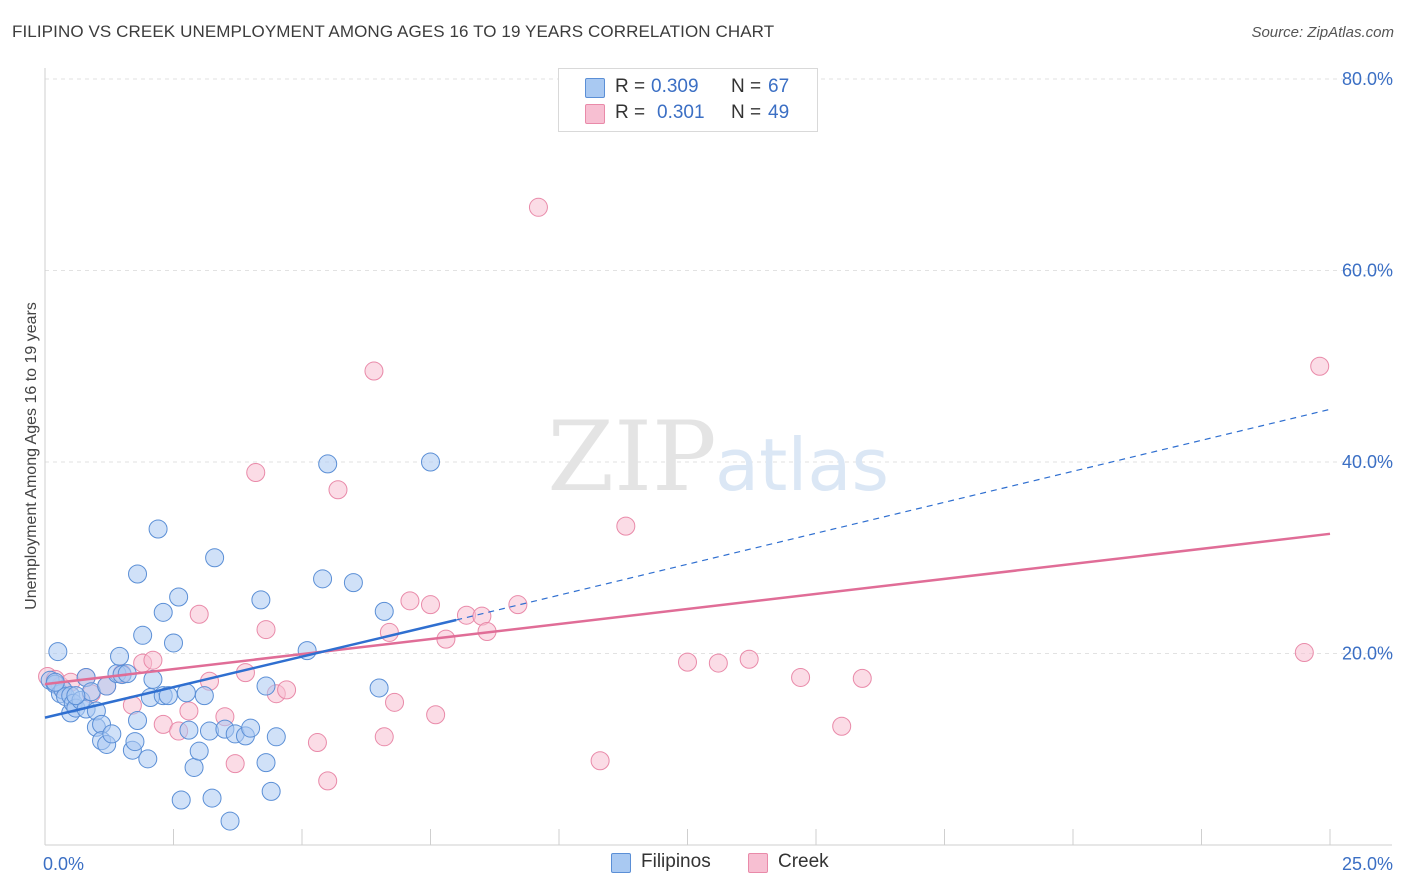  What do you see at coordinates (1367, 462) in the screenshot?
I see `y-tick-label: 40.0%` at bounding box center [1367, 462].